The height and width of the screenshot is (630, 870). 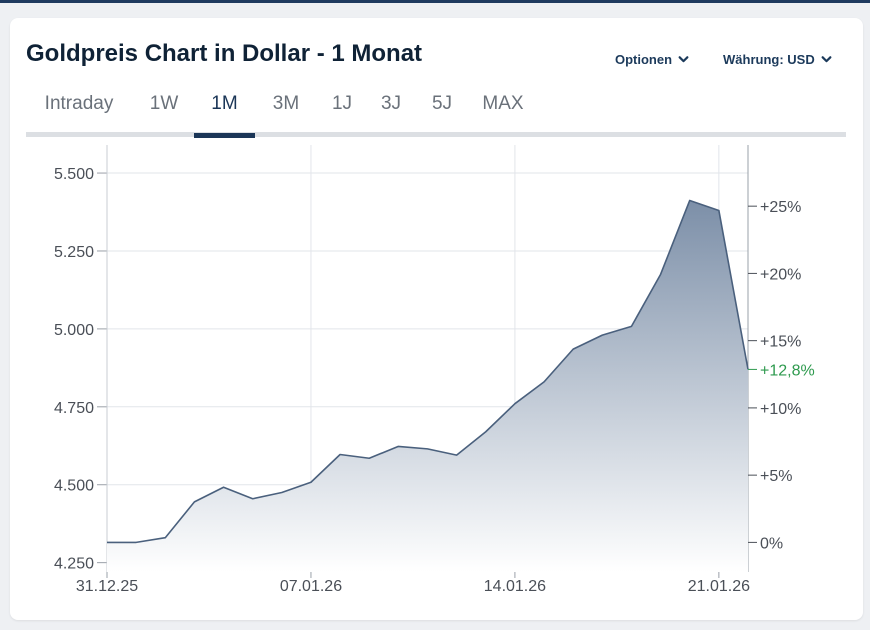 What do you see at coordinates (442, 103) in the screenshot?
I see `tab-label: 5J` at bounding box center [442, 103].